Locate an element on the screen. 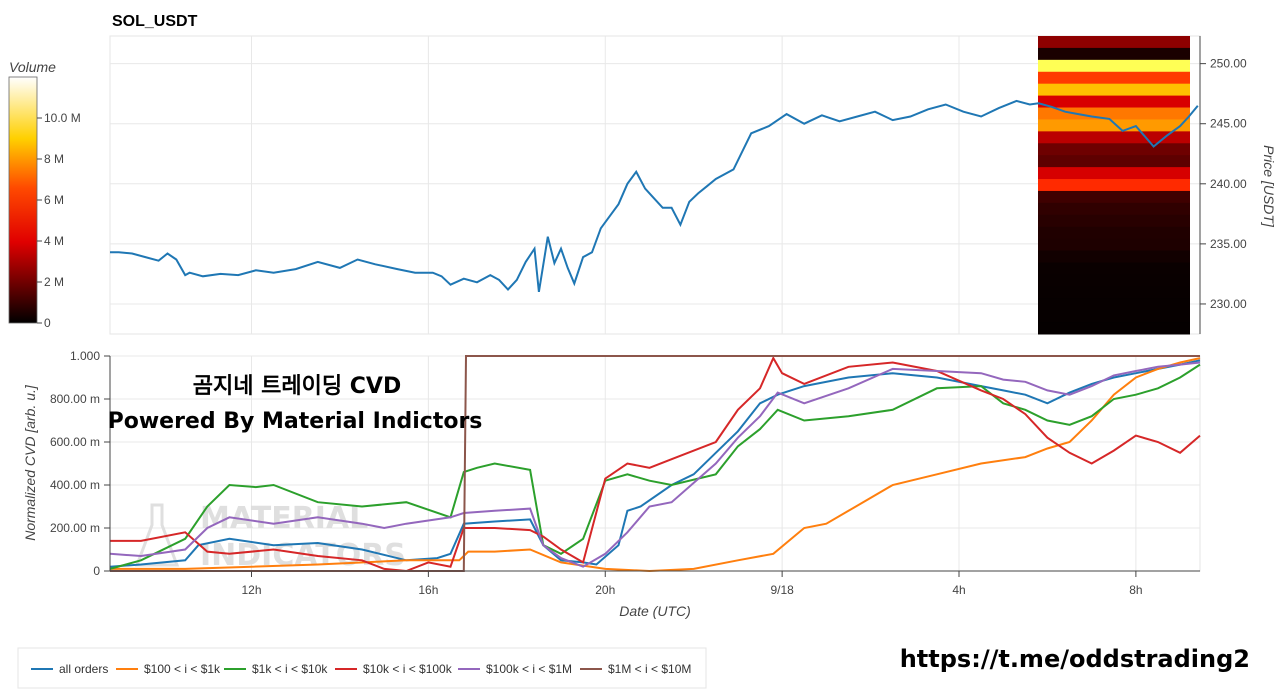 The width and height of the screenshot is (1280, 690). cvd-x-tick-label: 16h is located at coordinates (428, 590).